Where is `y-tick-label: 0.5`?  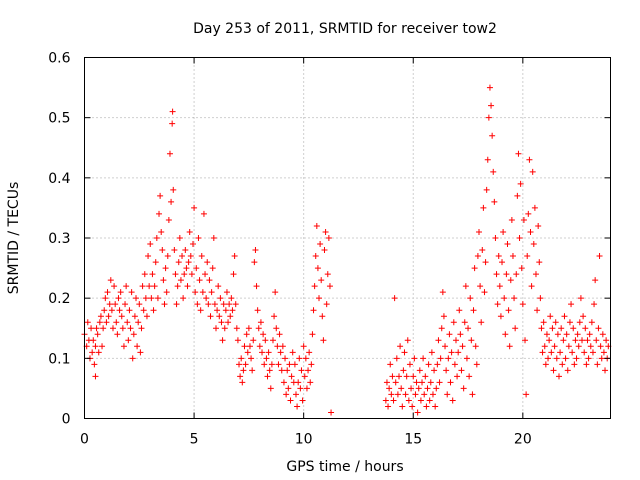
y-tick-label: 0.5 is located at coordinates (59, 119).